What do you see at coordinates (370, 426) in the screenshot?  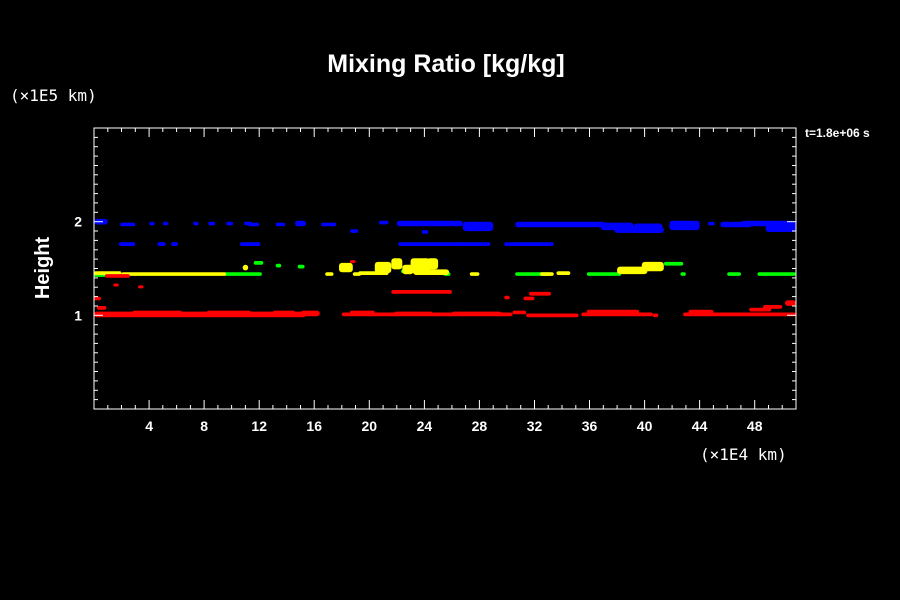 I see `x-tick-label-20: 20` at bounding box center [370, 426].